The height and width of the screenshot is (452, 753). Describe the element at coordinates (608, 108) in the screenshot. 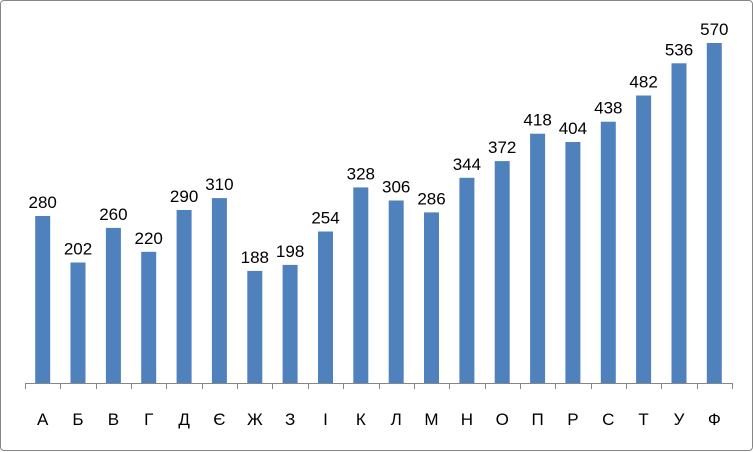

I see `data-label: 438` at that location.